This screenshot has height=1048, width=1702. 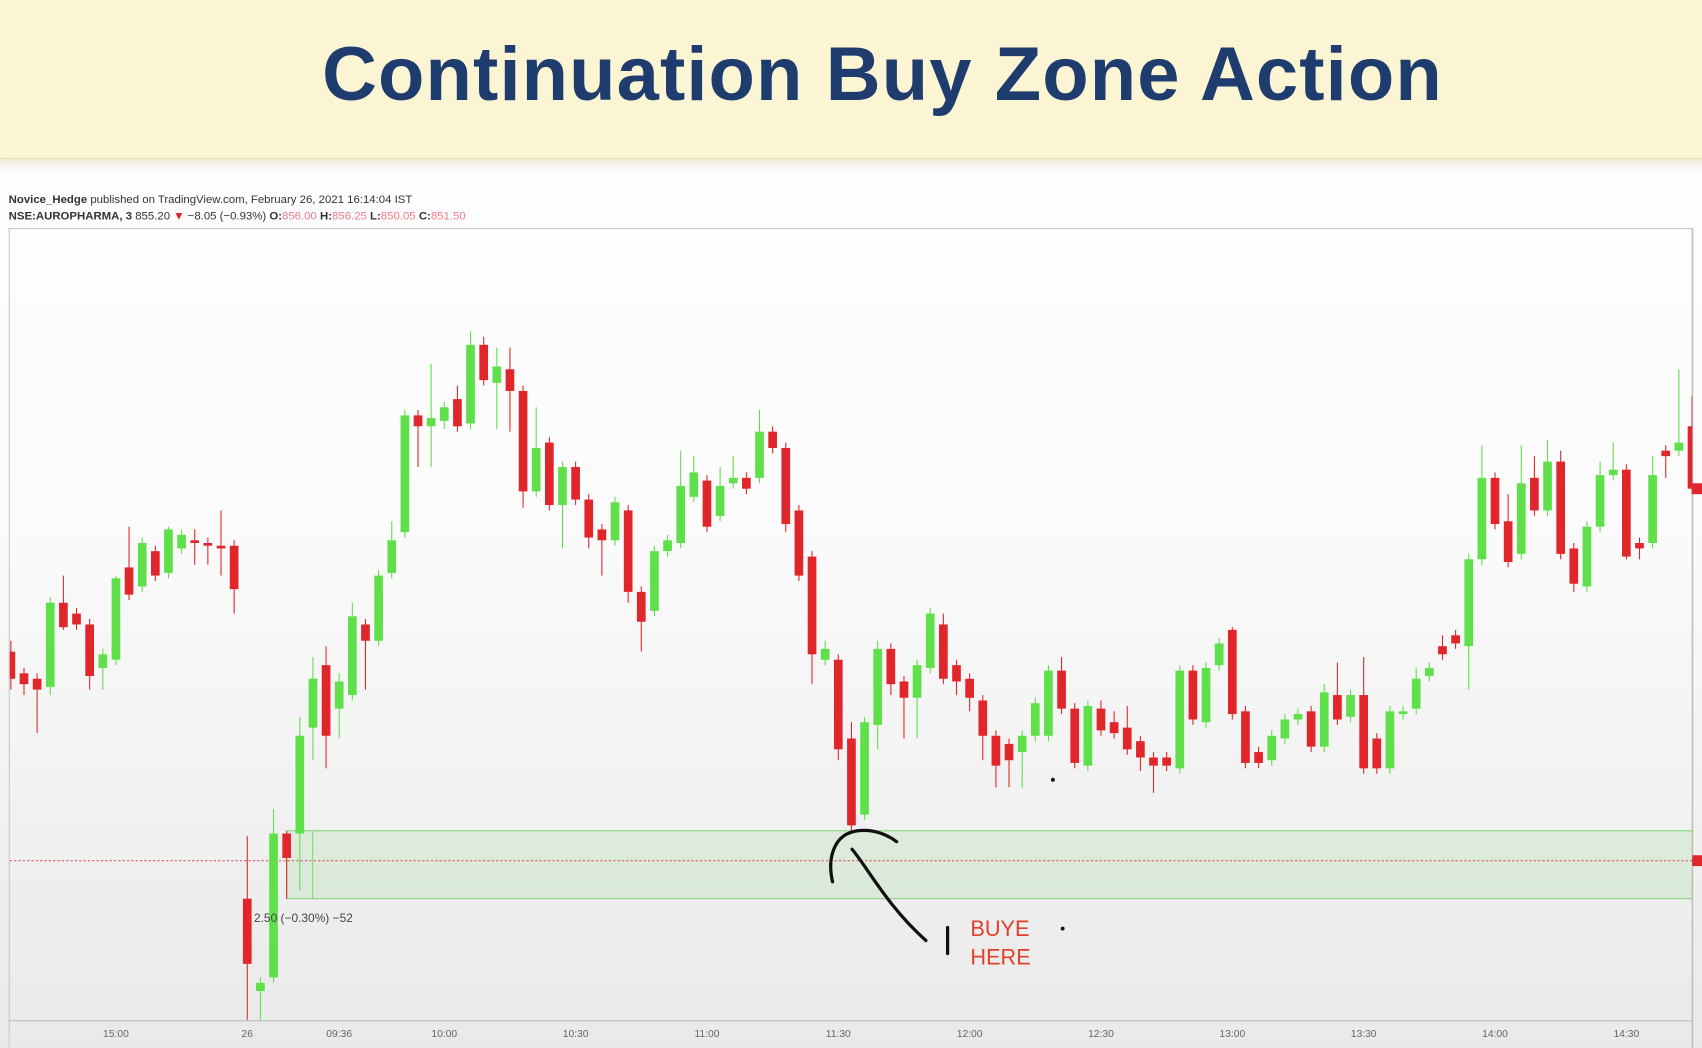 What do you see at coordinates (838, 1034) in the screenshot?
I see `x-tick-label: 11:30` at bounding box center [838, 1034].